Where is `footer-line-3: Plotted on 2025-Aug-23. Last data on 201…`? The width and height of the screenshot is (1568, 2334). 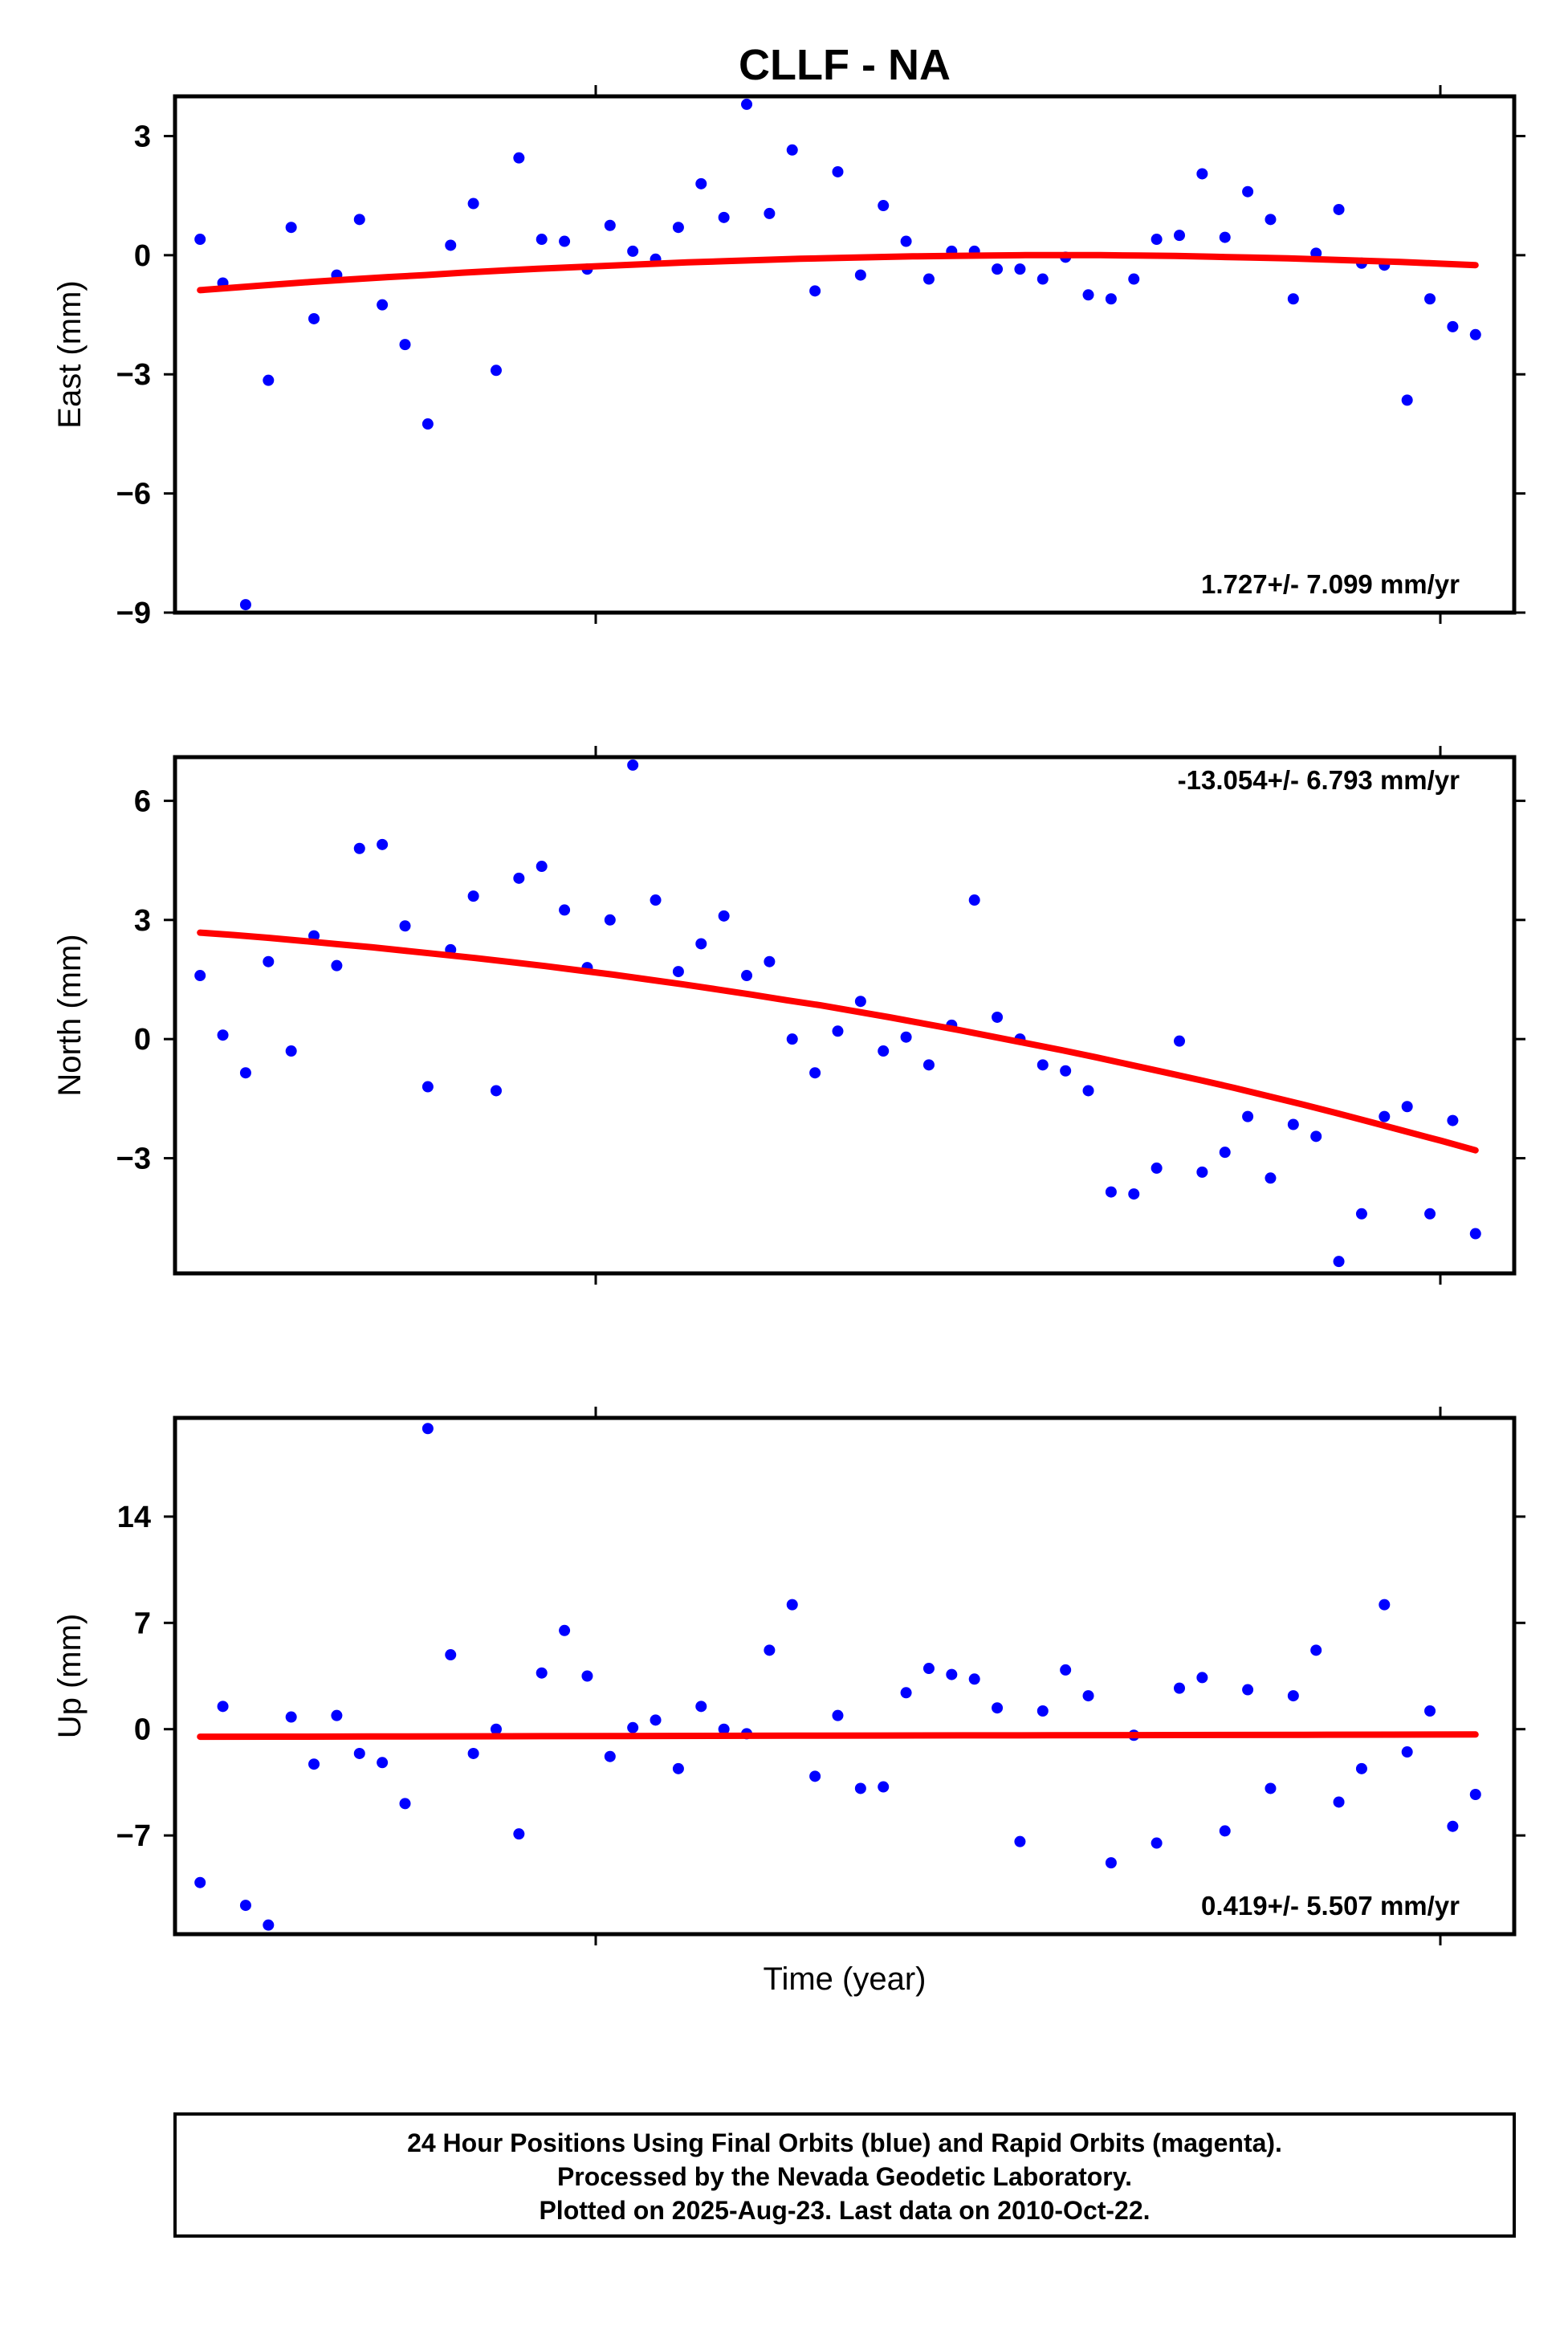 footer-line-3: Plotted on 2025-Aug-23. Last data on 201… is located at coordinates (844, 2210).